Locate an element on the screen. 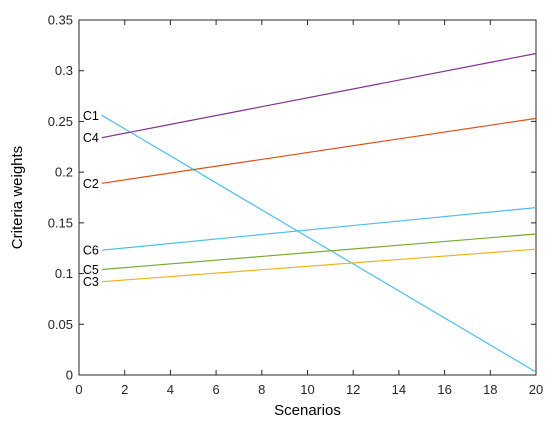  x-tick-label: 10 is located at coordinates (307, 389).